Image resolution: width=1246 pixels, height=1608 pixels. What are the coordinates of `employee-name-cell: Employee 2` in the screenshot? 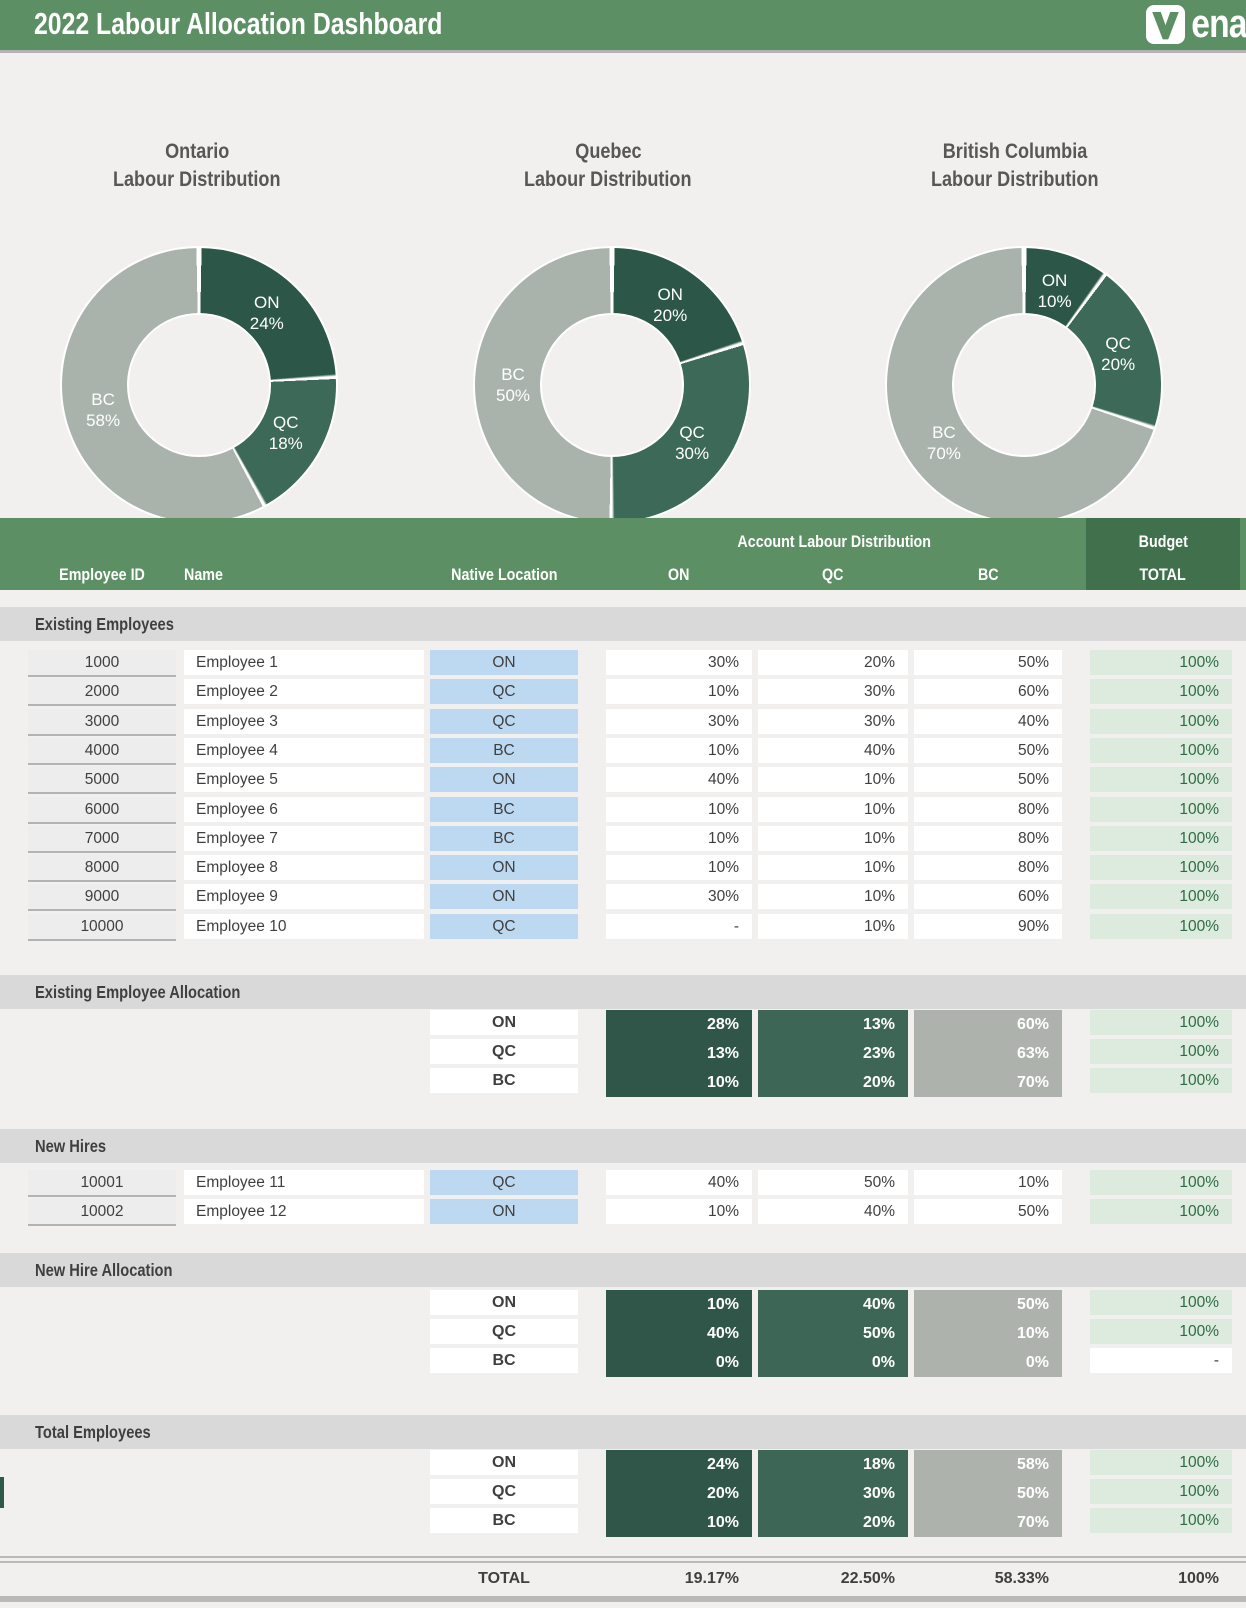 It's located at (304, 692).